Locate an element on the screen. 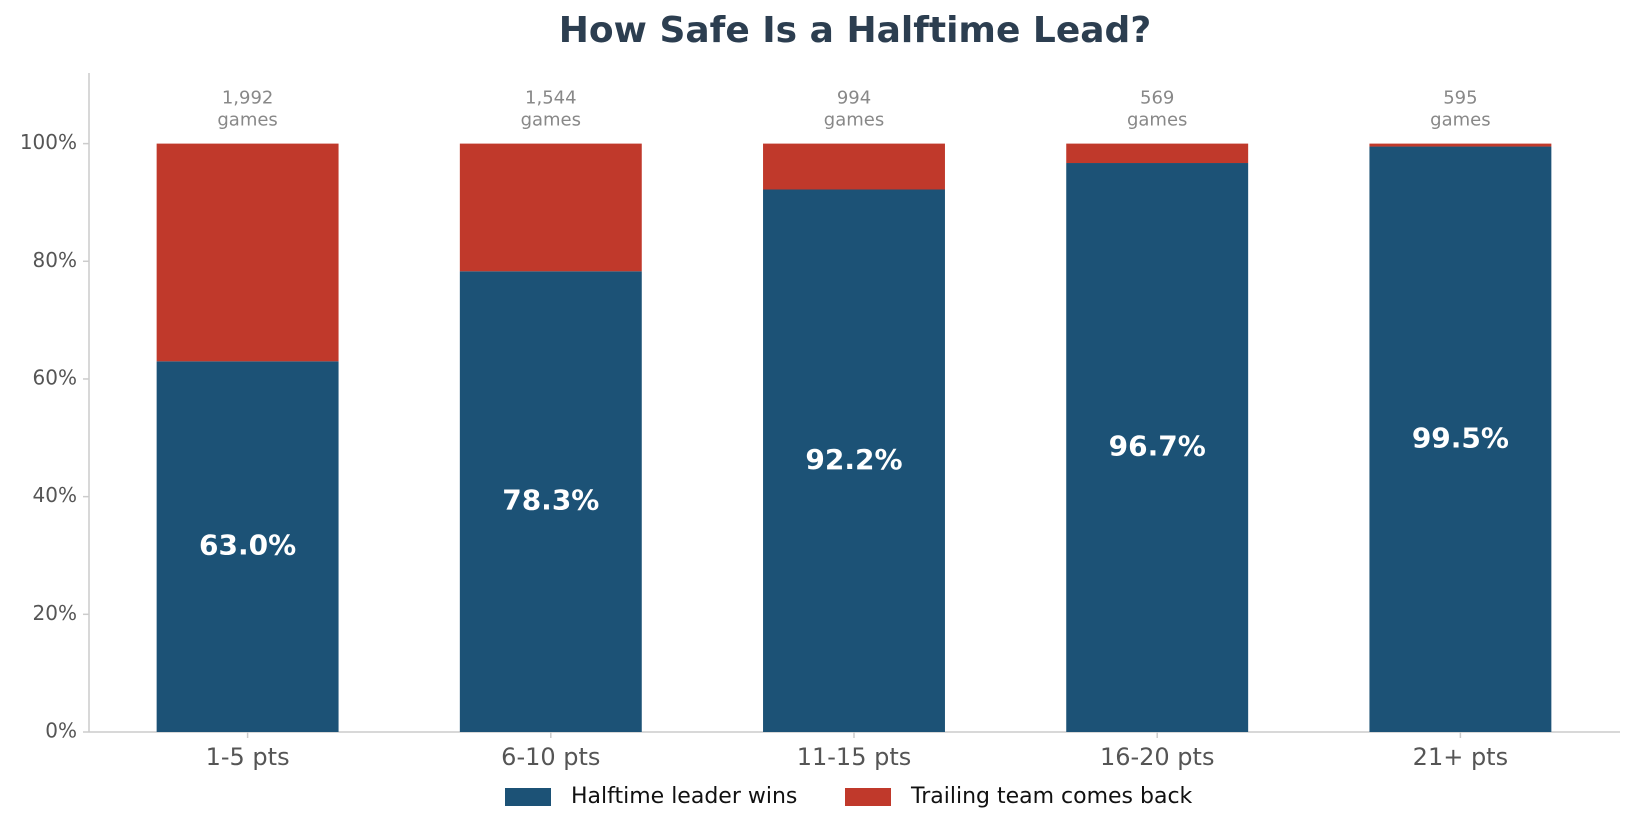 The image size is (1635, 834). legend-label: Trailing team comes back is located at coordinates (1051, 796).